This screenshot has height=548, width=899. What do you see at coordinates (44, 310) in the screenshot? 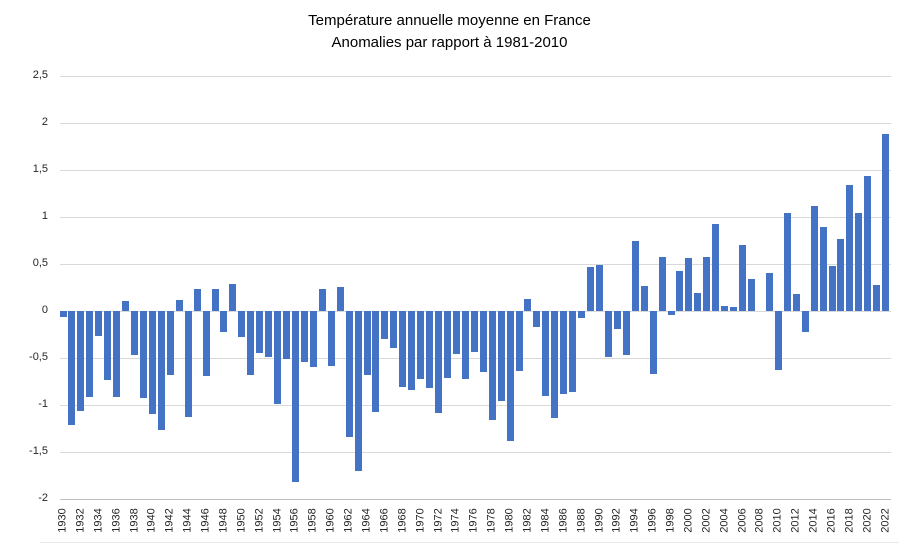
I see `y-axis-tick-label: 0` at bounding box center [44, 310].